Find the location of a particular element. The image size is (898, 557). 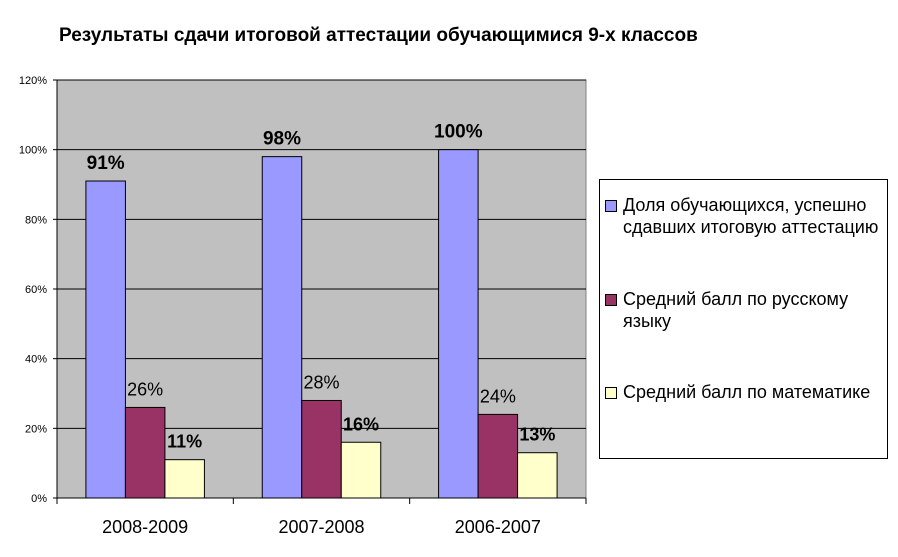

data-label-series-1: 98% is located at coordinates (282, 139).